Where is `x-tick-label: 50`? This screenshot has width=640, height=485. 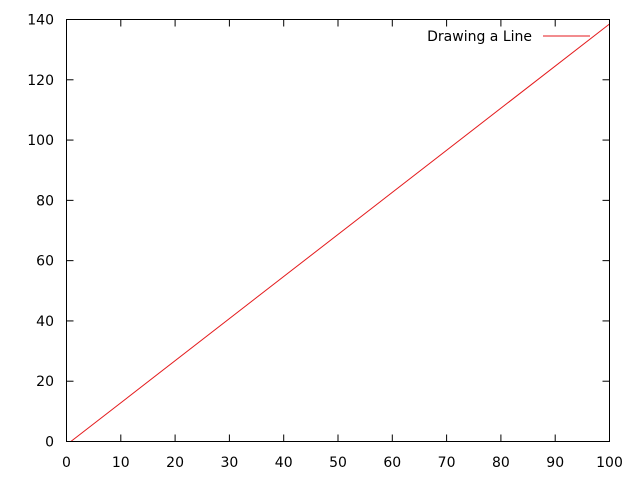 x-tick-label: 50 is located at coordinates (338, 463).